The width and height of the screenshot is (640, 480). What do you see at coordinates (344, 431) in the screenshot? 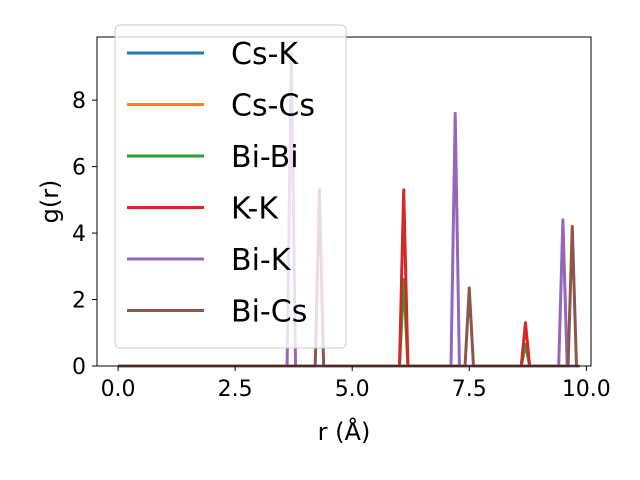
I see `x-axis-label: r (Å)` at bounding box center [344, 431].